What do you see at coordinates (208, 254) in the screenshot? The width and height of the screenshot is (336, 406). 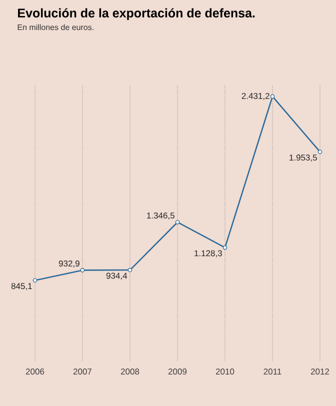 I see `data-label: 1.128,3` at bounding box center [208, 254].